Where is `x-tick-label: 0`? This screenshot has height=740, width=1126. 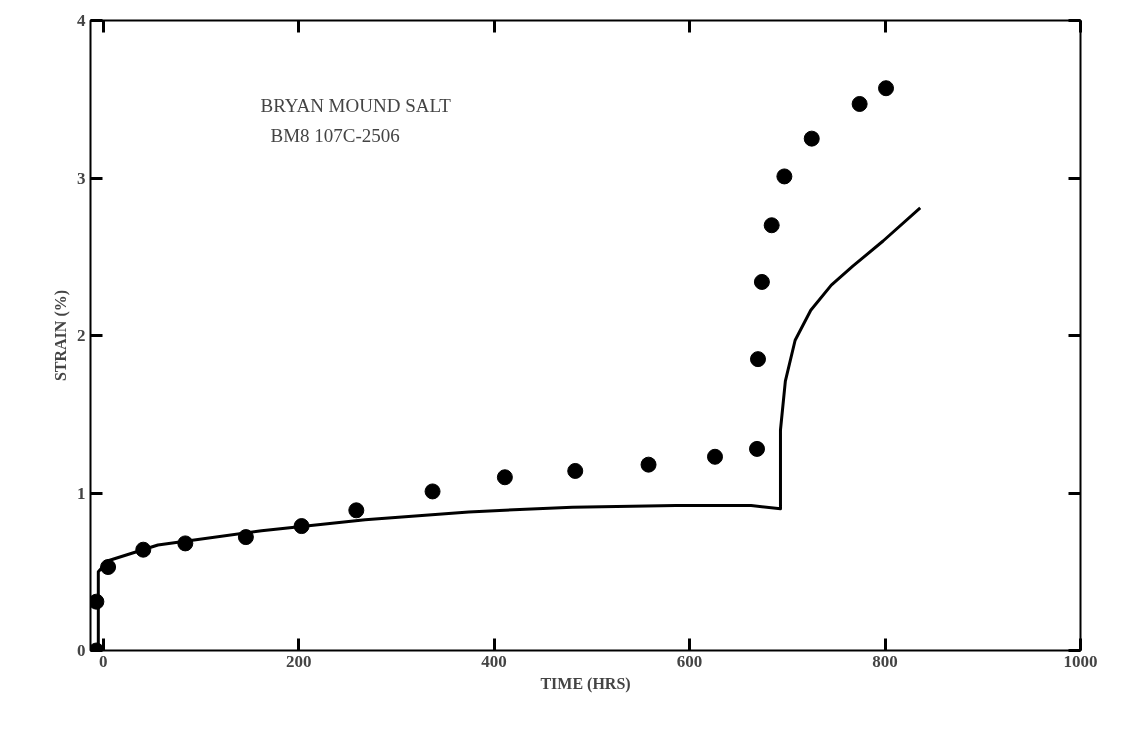 x-tick-label: 0 is located at coordinates (103, 661).